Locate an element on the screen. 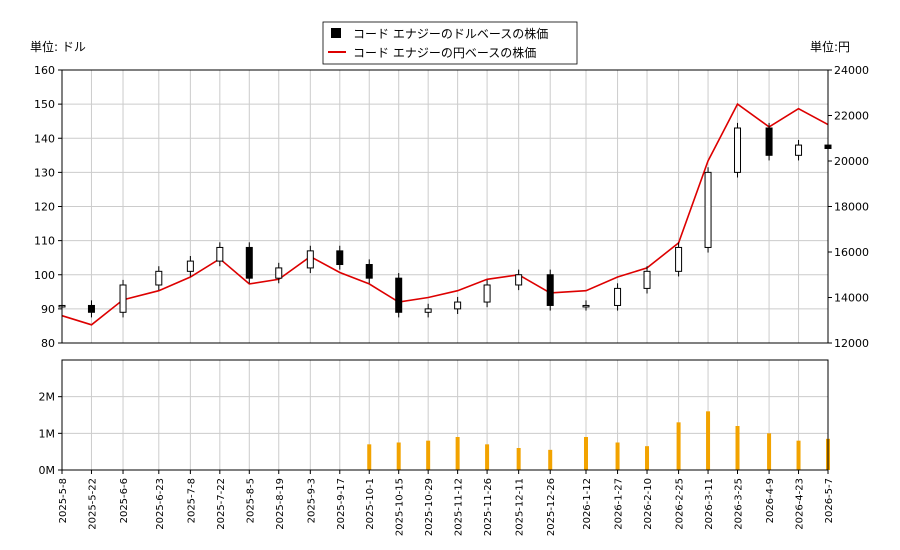 This screenshot has height=550, width=900. x-tick-label: 2026-2-10 is located at coordinates (648, 504).